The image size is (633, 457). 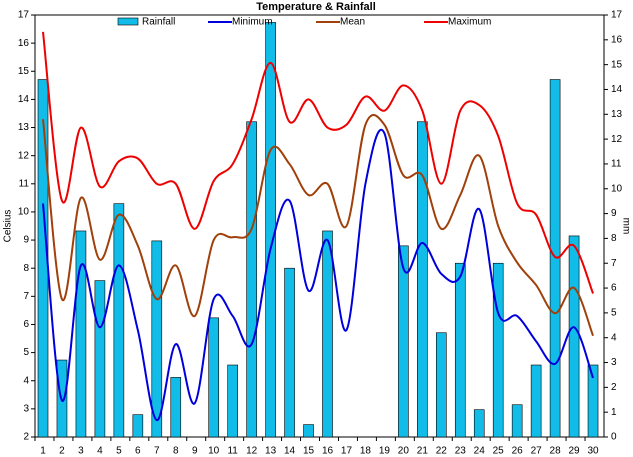 I want to click on y2-tick-label: 13, so click(x=617, y=114).